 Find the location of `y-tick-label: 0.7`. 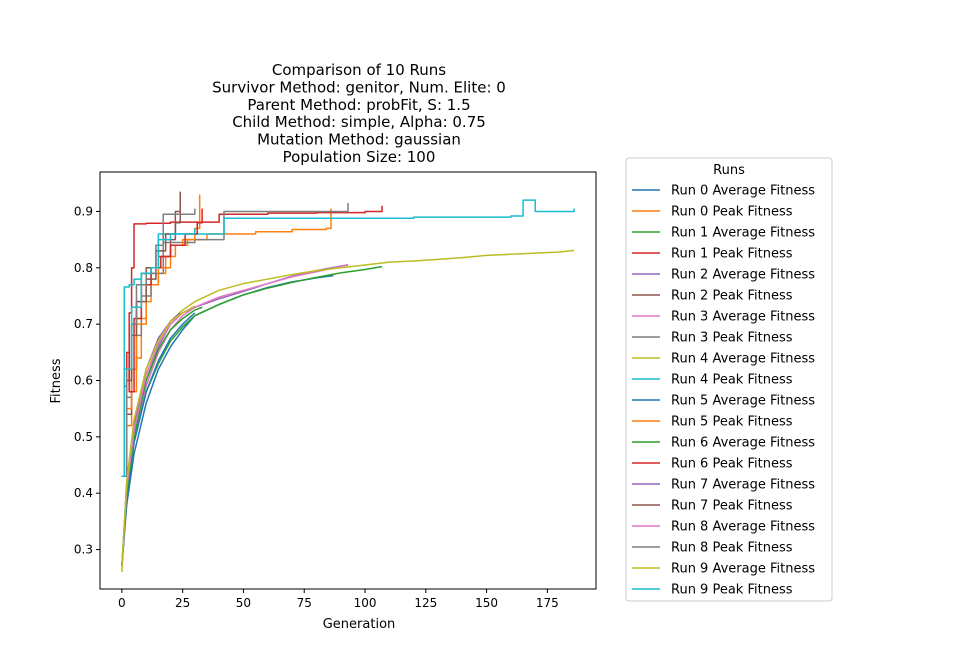

y-tick-label: 0.7 is located at coordinates (83, 324).